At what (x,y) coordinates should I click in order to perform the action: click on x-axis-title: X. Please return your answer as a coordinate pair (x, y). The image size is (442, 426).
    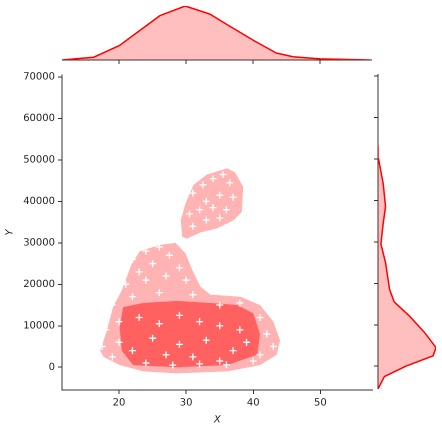
    Looking at the image, I should click on (217, 420).